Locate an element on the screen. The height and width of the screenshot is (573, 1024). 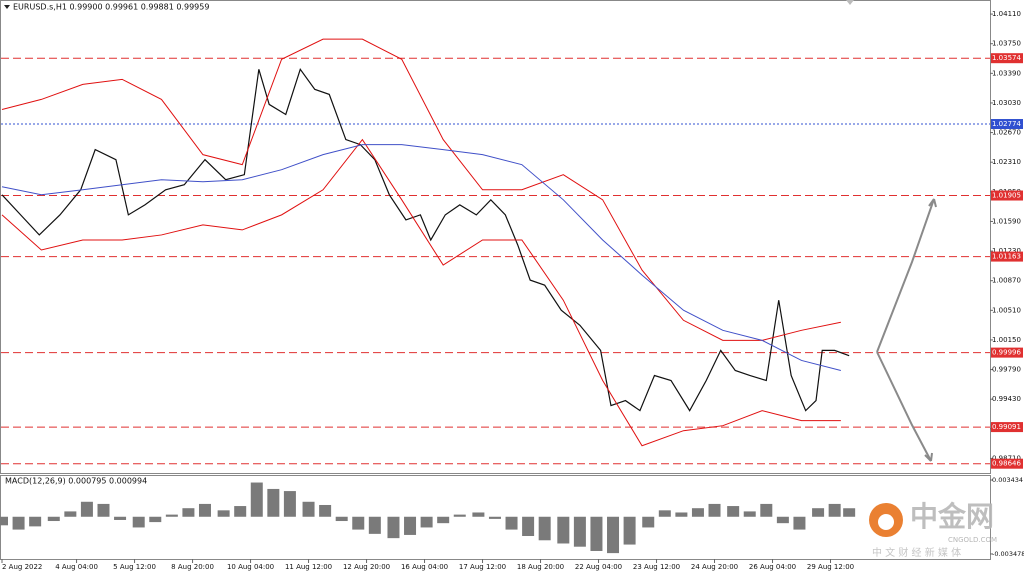
projection-arrows is located at coordinates (906, 330).